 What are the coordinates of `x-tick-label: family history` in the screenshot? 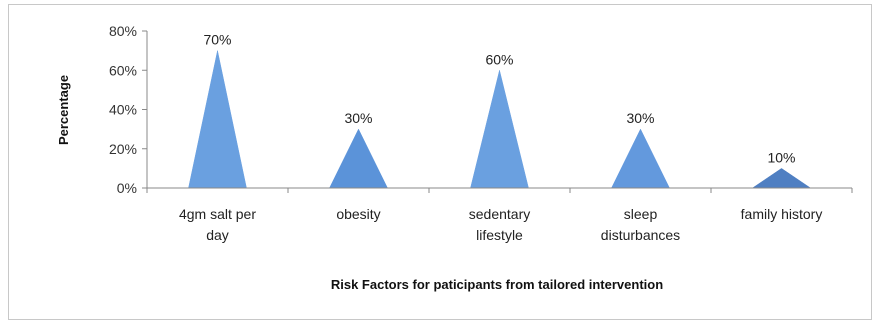 It's located at (782, 214).